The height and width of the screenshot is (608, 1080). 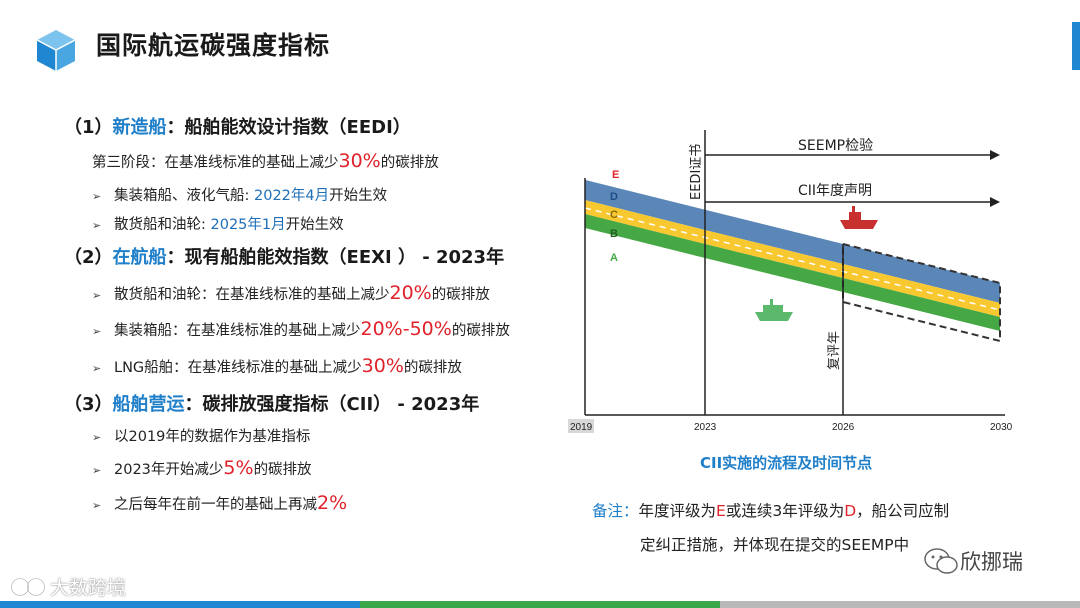 What do you see at coordinates (540, 604) in the screenshot?
I see `footer-bar-green` at bounding box center [540, 604].